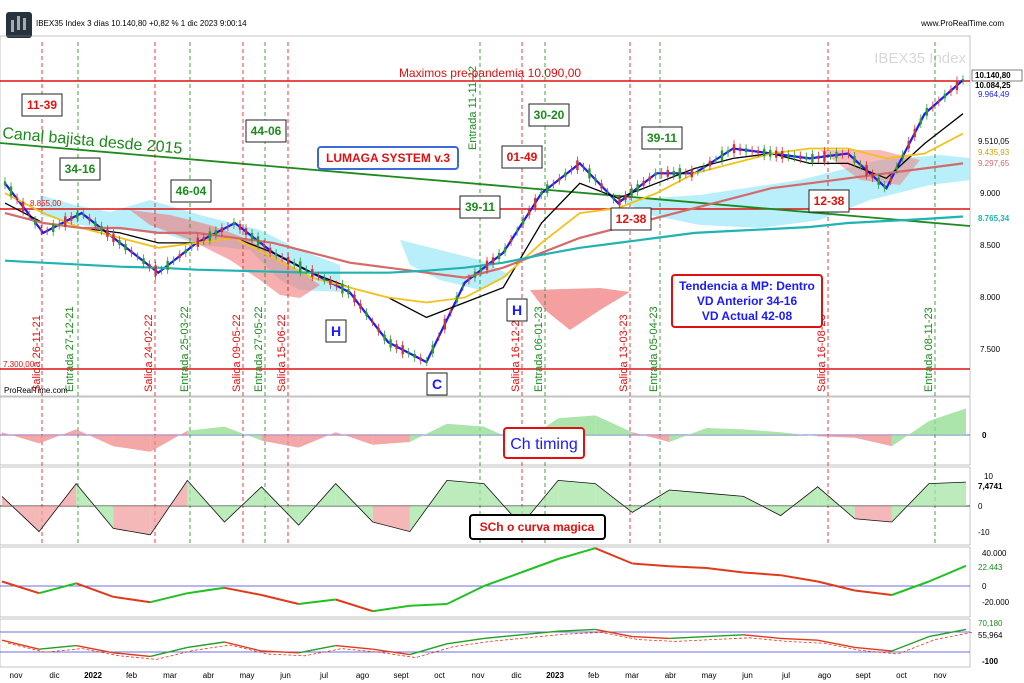 The width and height of the screenshot is (1024, 683). Describe the element at coordinates (170, 675) in the screenshot. I see `x-tick: mar` at that location.